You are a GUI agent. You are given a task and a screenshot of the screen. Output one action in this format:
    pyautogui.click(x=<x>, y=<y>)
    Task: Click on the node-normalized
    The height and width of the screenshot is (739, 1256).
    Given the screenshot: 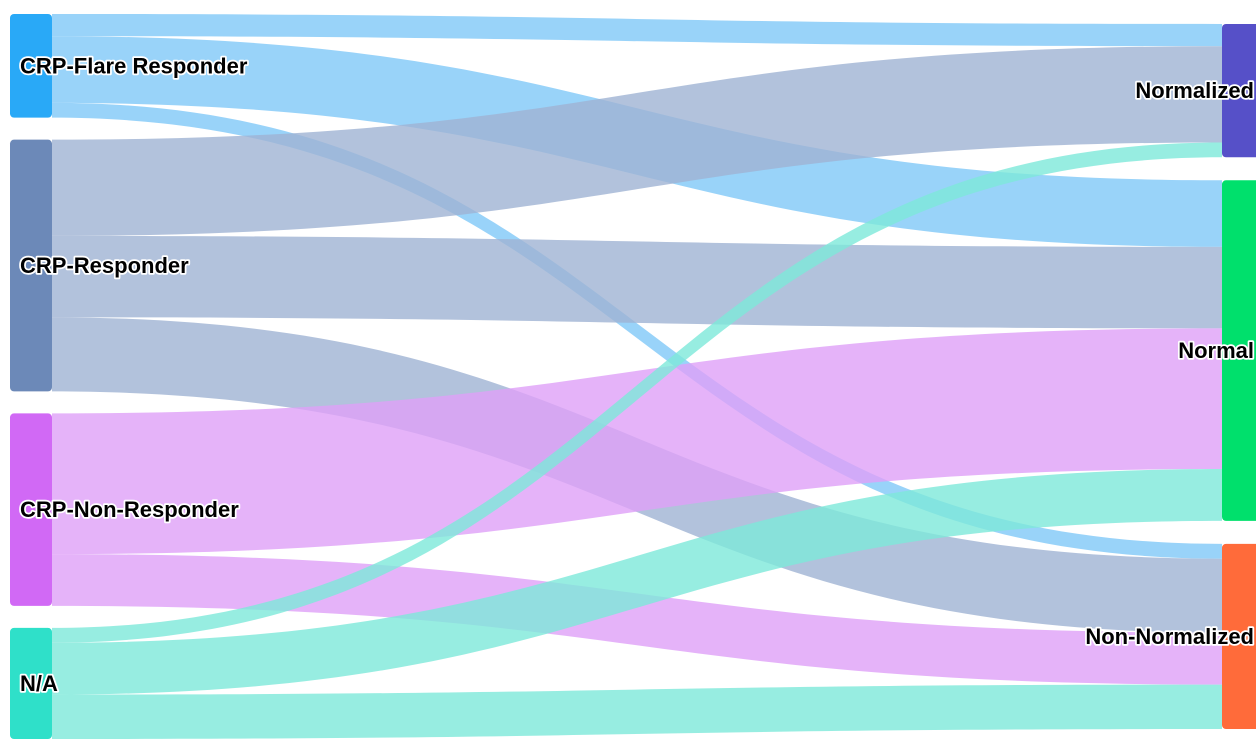 What is the action you would take?
    pyautogui.click(x=1239, y=91)
    